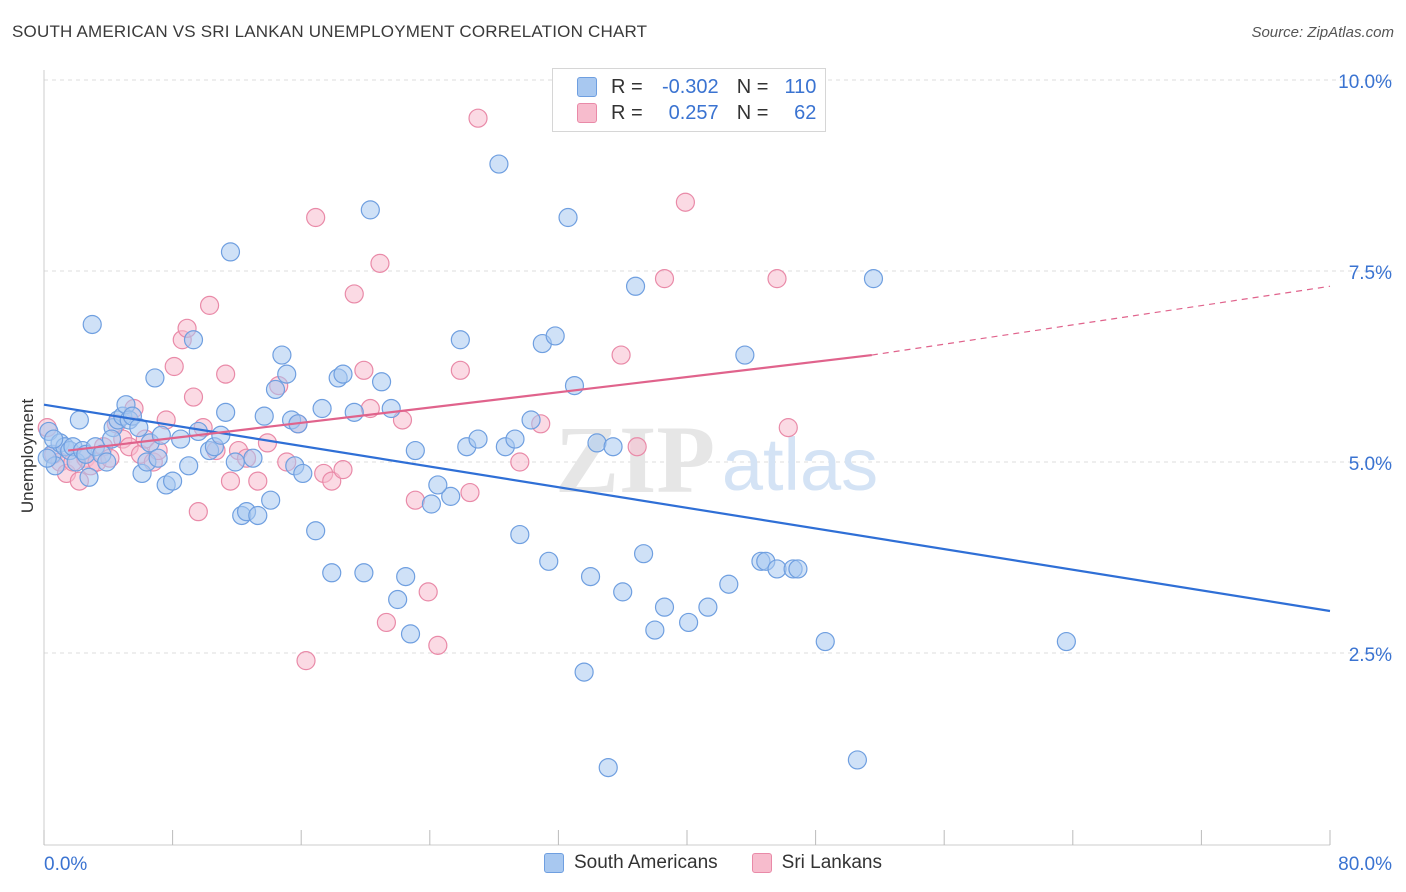  I want to click on y-tick-label: 10.0%, so click(1365, 82).